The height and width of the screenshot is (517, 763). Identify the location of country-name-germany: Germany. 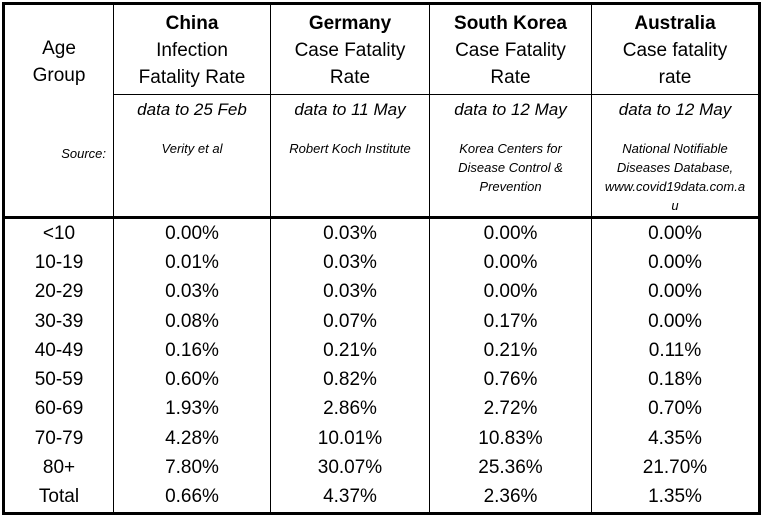
(350, 23).